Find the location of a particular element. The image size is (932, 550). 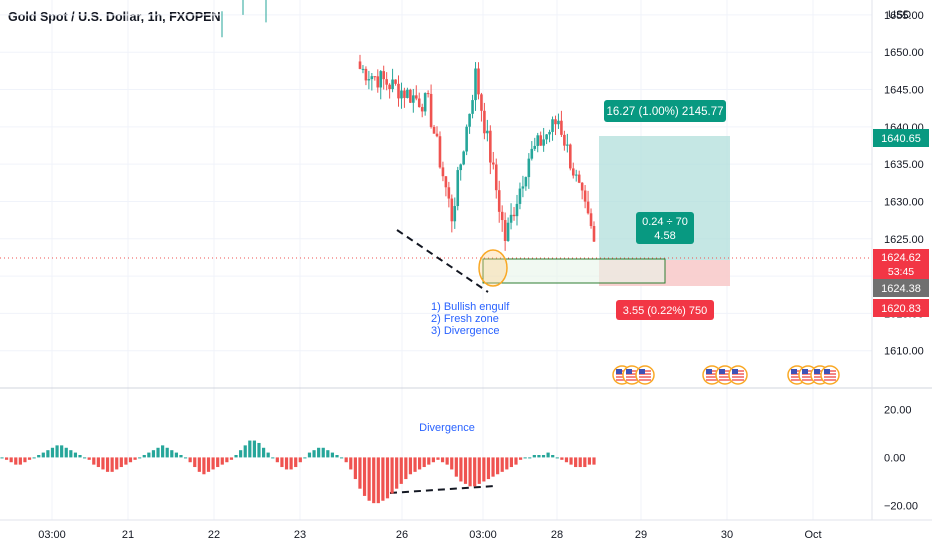

candle-countdown: 53:45 is located at coordinates (901, 272).